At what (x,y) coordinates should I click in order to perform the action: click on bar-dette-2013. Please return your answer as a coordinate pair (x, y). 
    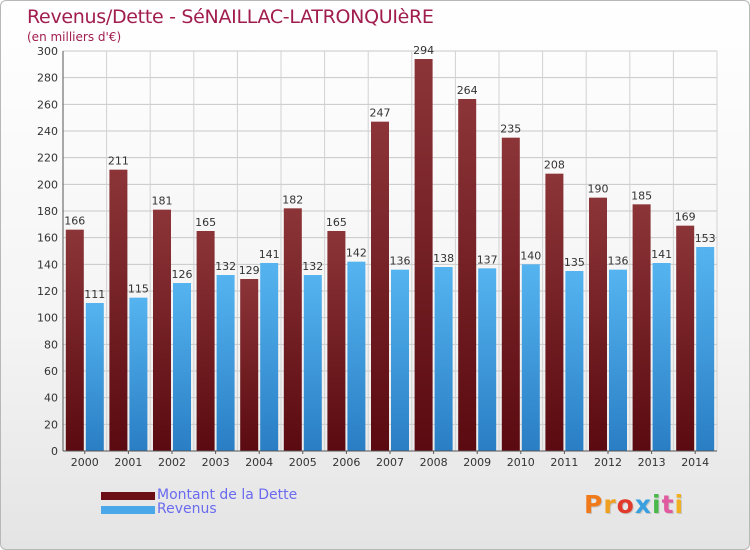
    Looking at the image, I should click on (641, 327).